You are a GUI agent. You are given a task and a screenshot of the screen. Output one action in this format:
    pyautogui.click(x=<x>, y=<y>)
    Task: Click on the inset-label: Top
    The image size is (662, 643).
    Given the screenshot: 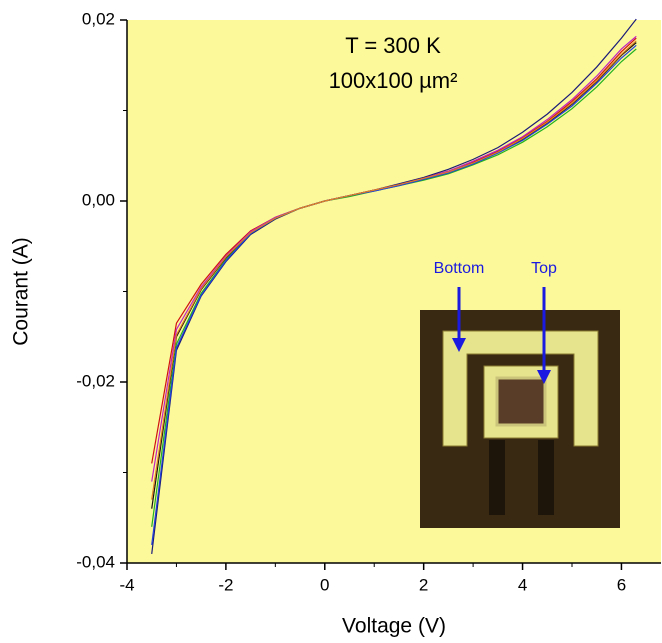 What is the action you would take?
    pyautogui.click(x=544, y=268)
    